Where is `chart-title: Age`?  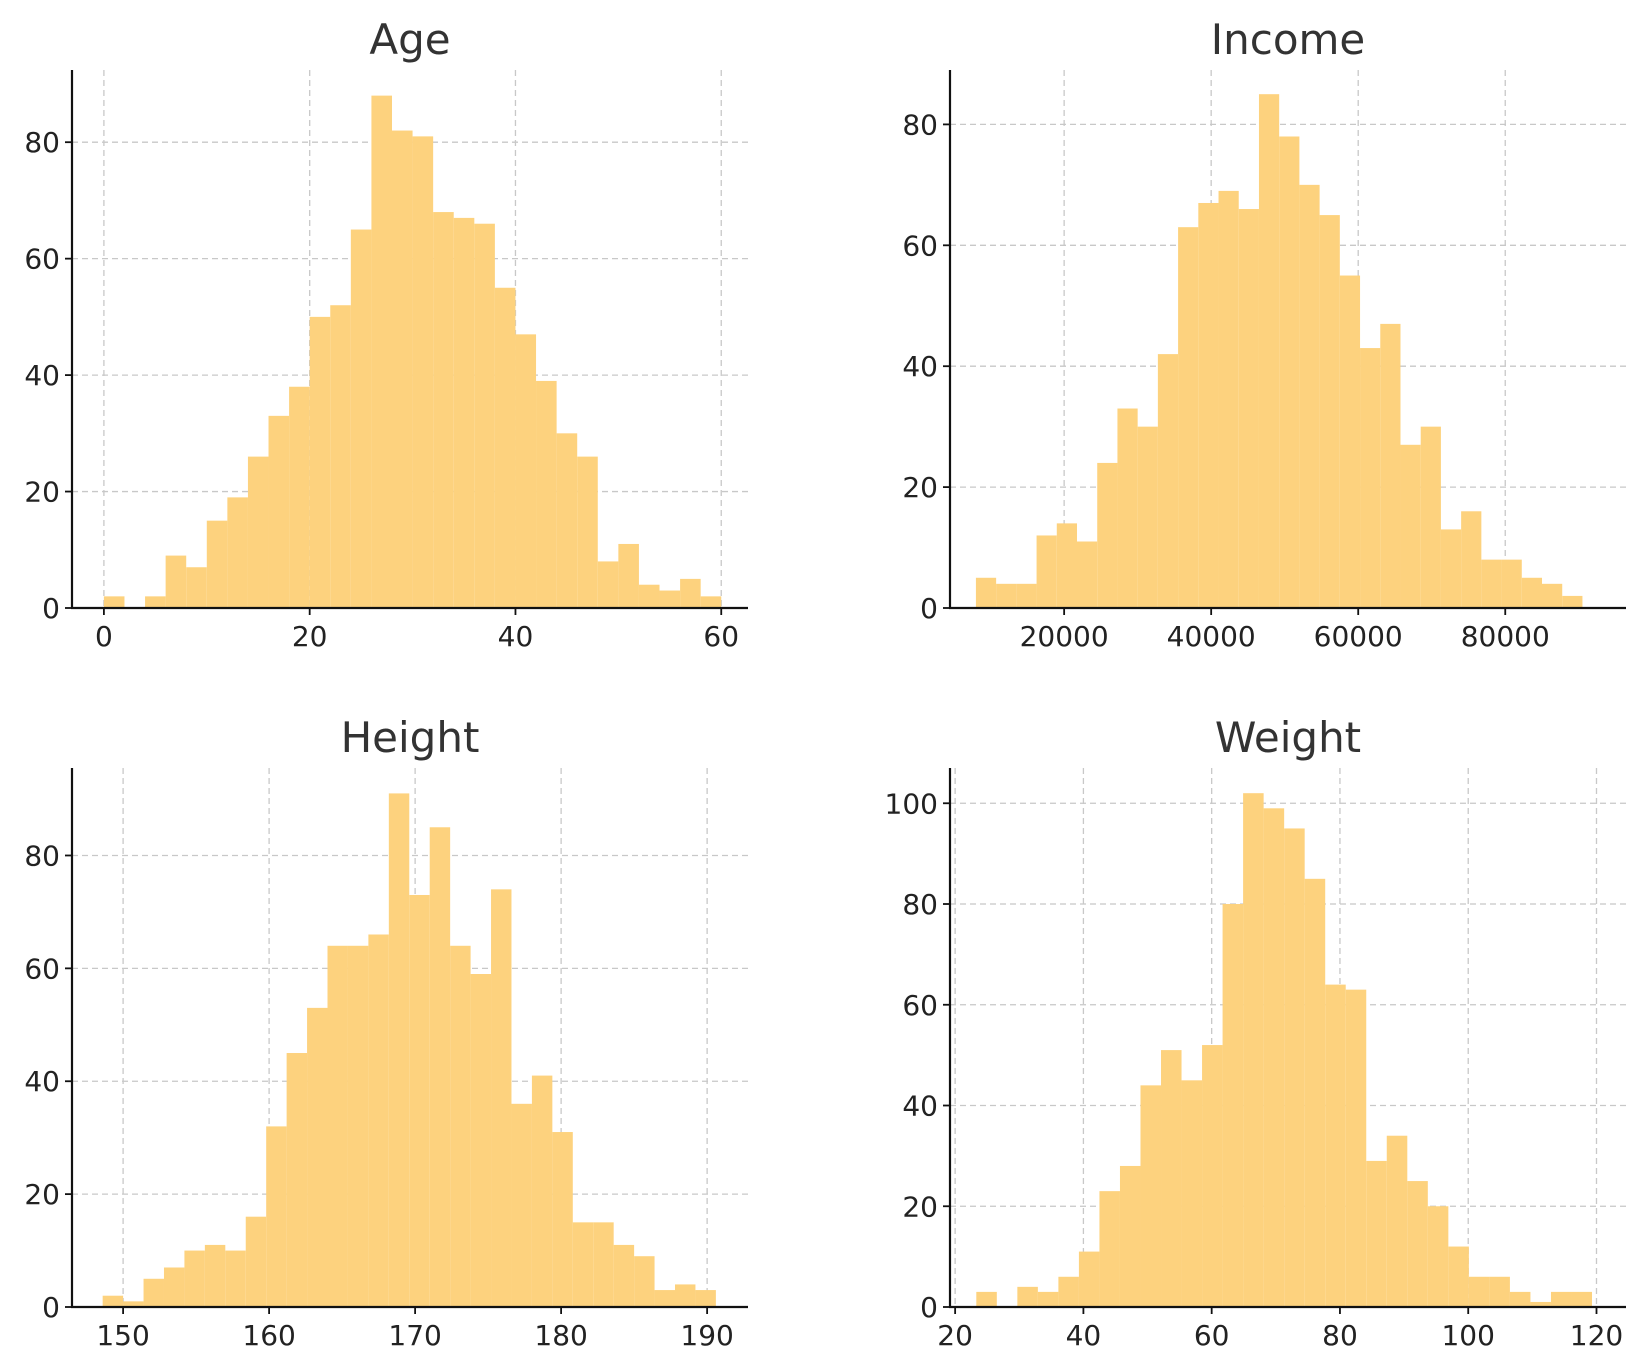
chart-title: Age is located at coordinates (409, 39).